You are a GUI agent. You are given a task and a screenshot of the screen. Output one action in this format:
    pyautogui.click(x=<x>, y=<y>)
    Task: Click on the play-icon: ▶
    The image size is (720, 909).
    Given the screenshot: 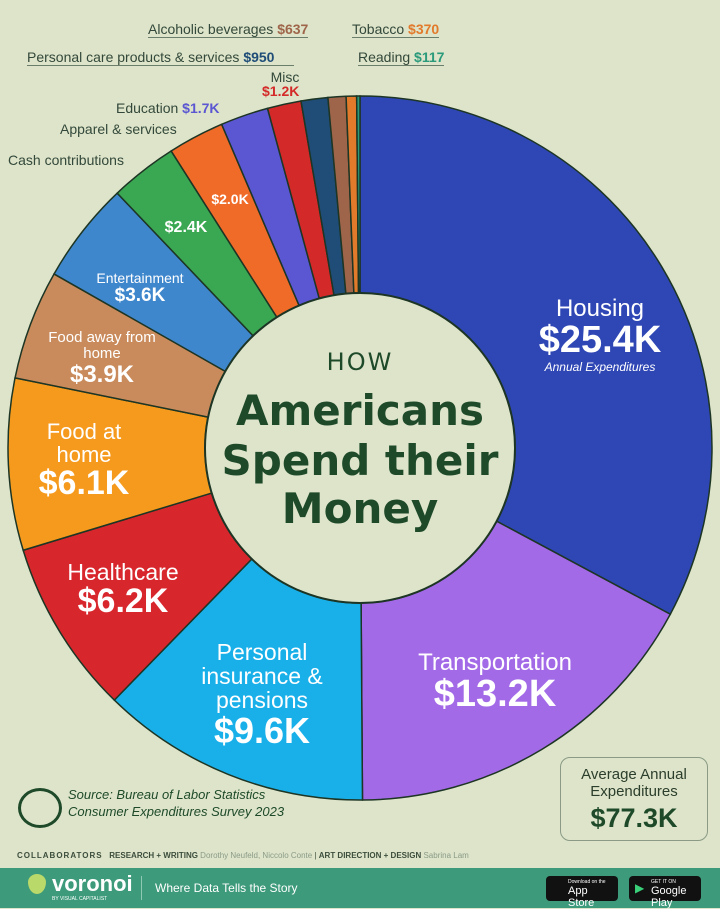 What is the action you would take?
    pyautogui.click(x=640, y=888)
    